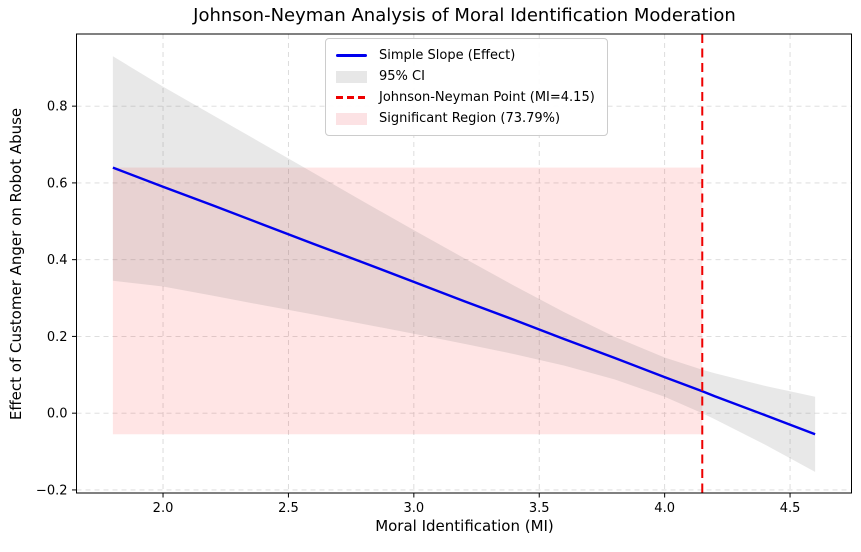 The height and width of the screenshot is (552, 861). I want to click on y-tick-label: 0.6, so click(57, 183).